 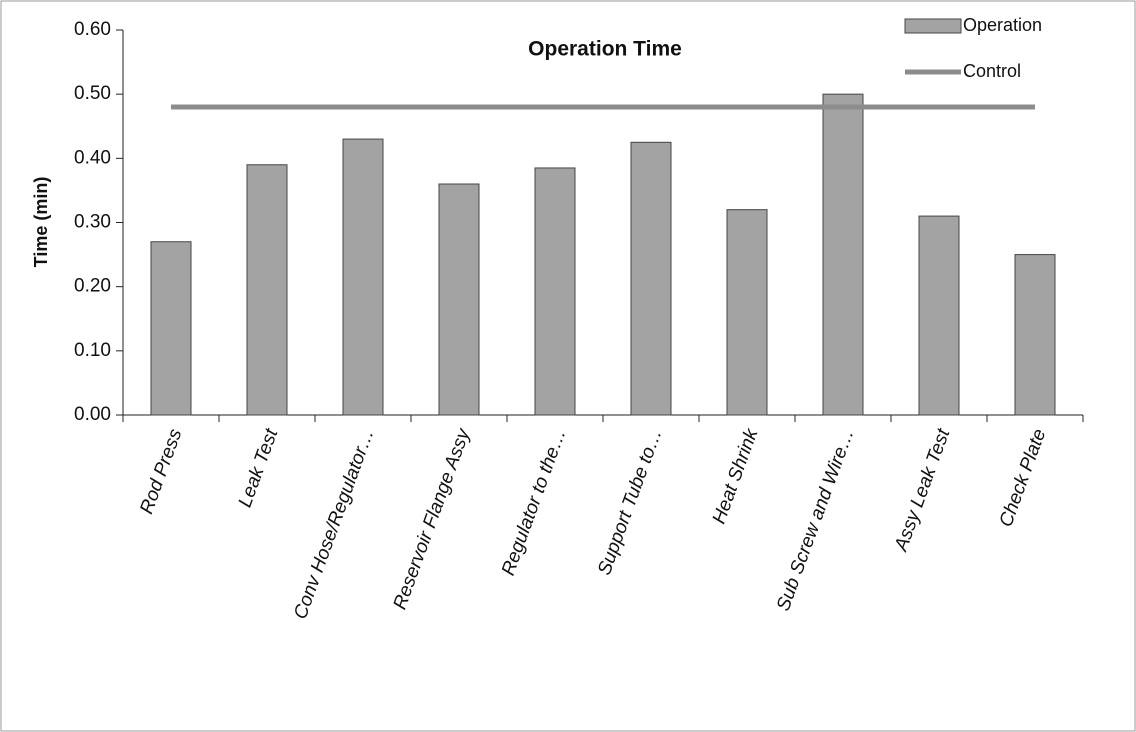 What do you see at coordinates (92, 286) in the screenshot?
I see `y-tick-label: 0.20` at bounding box center [92, 286].